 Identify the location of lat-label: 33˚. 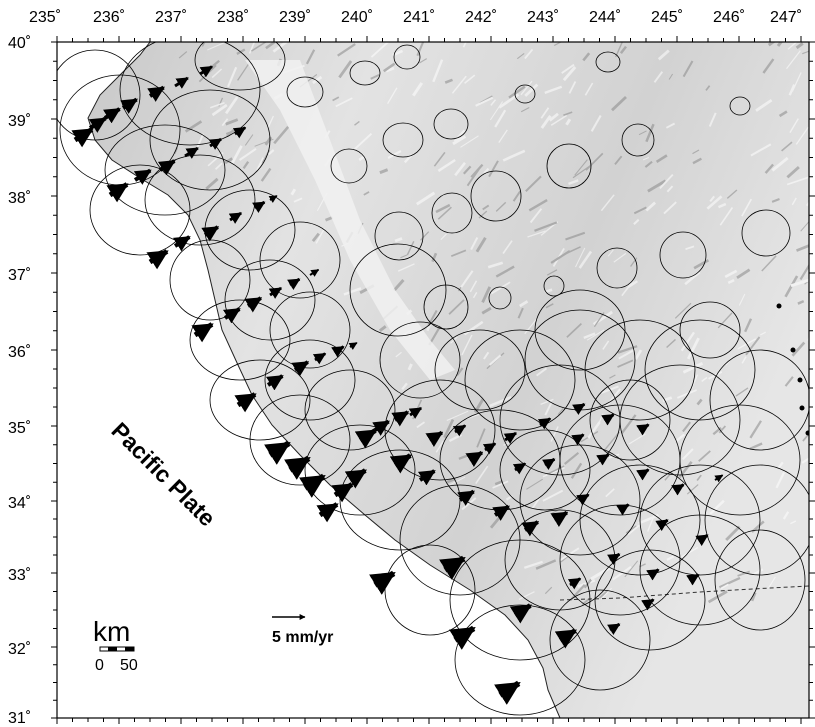
(19, 575).